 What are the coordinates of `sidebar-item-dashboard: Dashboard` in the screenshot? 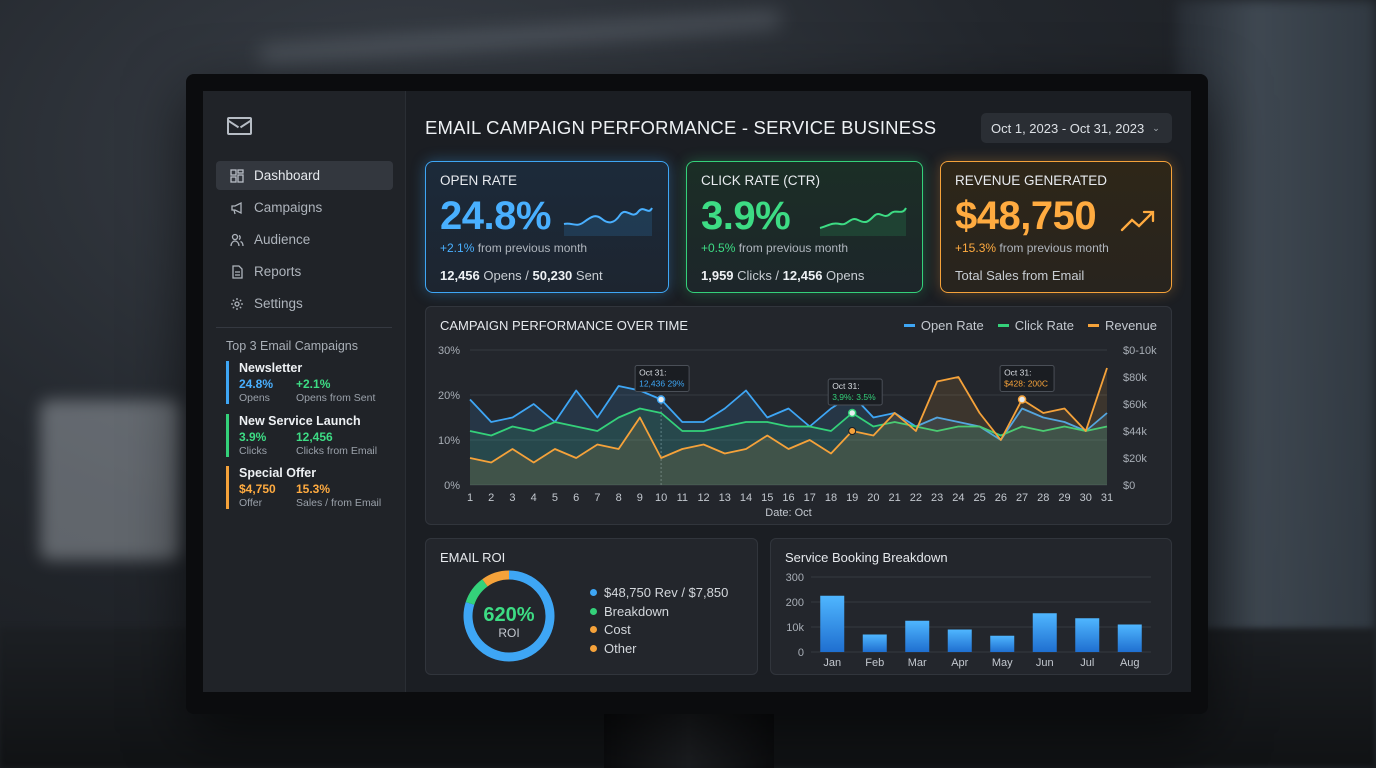 It's located at (304, 175).